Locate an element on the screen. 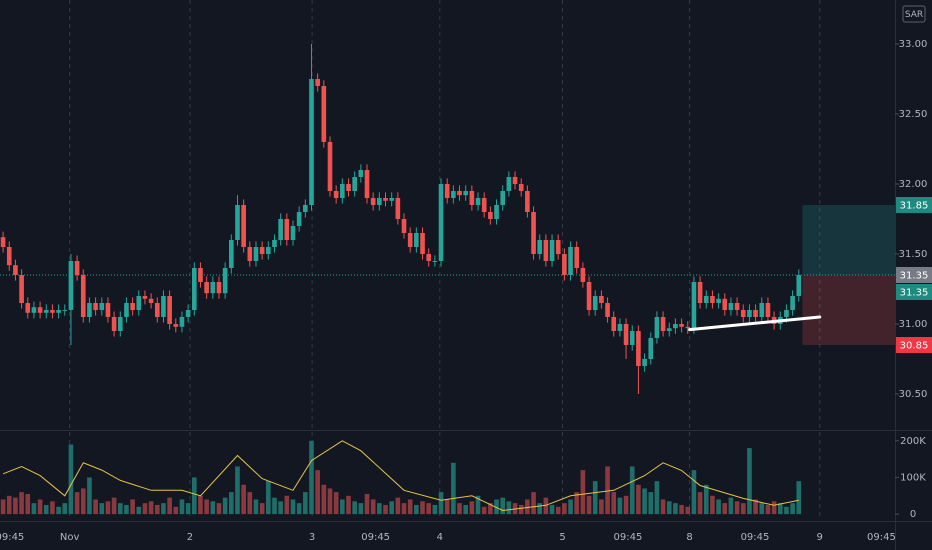 The width and height of the screenshot is (932, 550). target-tag: 31.85 is located at coordinates (914, 205).